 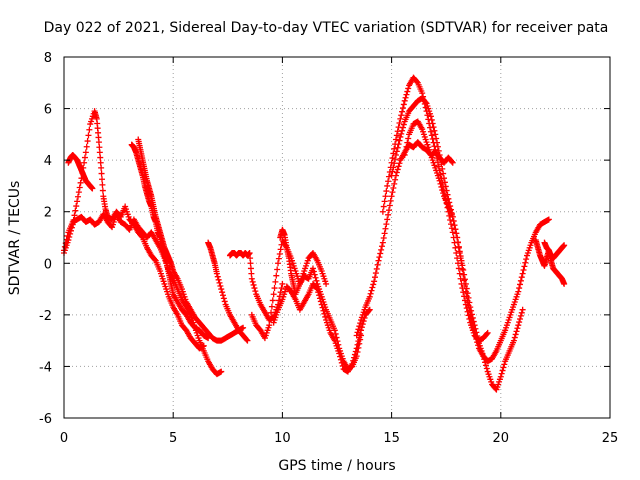 What do you see at coordinates (501, 438) in the screenshot?
I see `x-tick-label: 20` at bounding box center [501, 438].